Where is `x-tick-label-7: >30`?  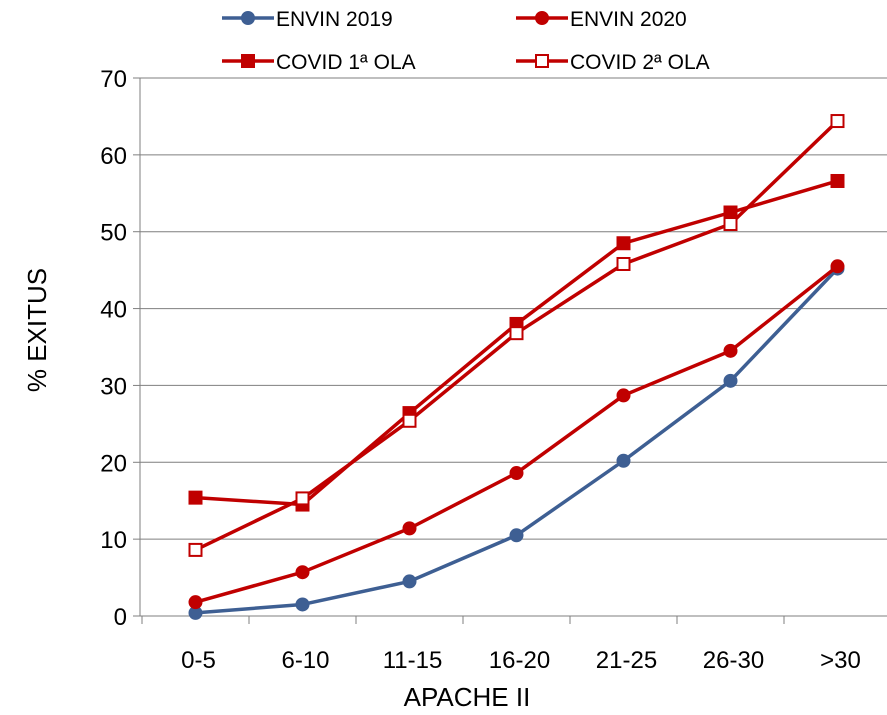
x-tick-label-7: >30 is located at coordinates (840, 660).